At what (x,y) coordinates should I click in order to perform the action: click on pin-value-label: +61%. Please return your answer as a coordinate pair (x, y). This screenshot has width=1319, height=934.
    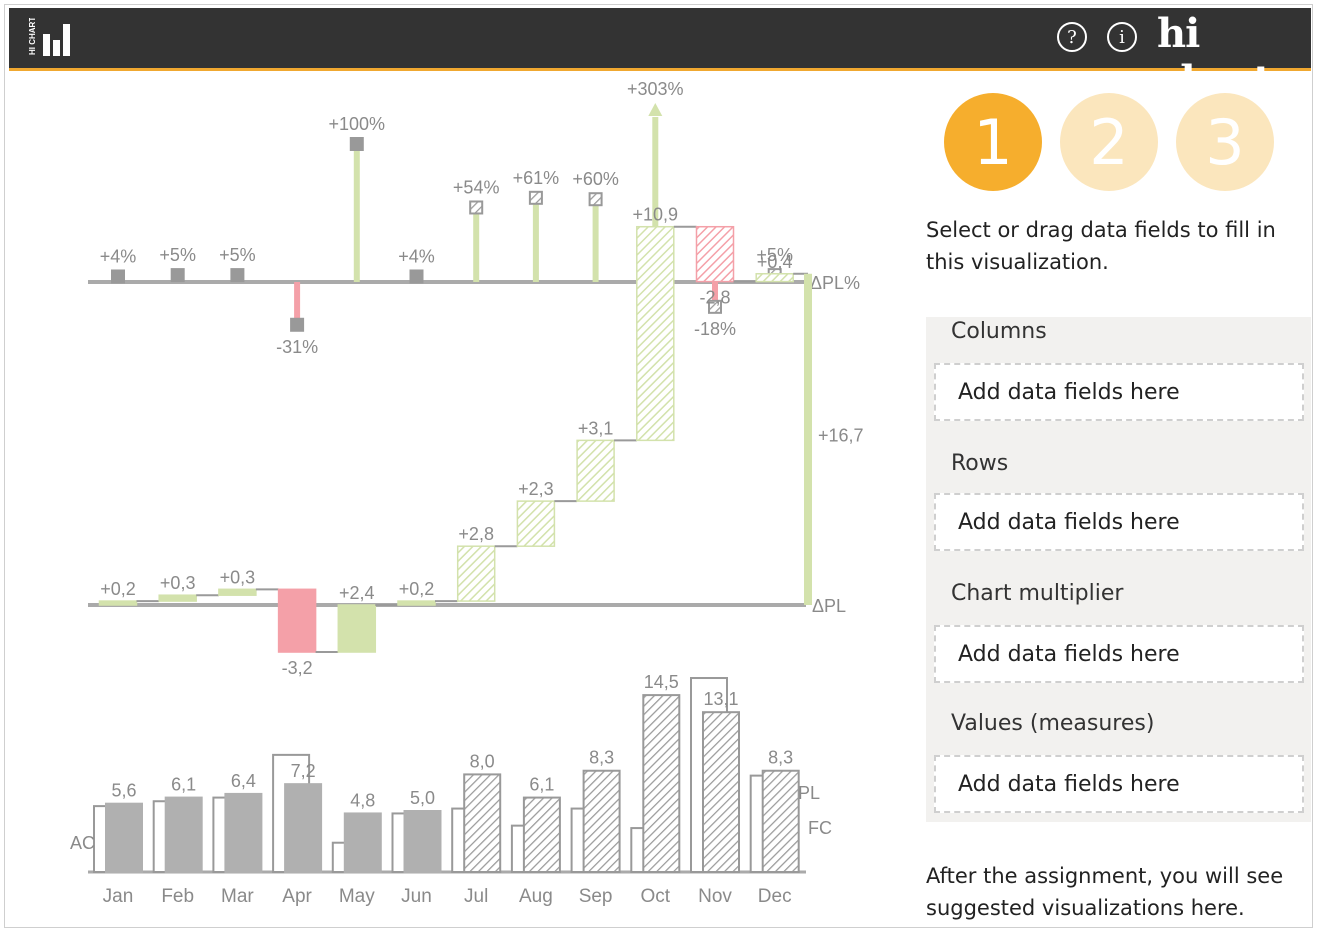
    Looking at the image, I should click on (536, 178).